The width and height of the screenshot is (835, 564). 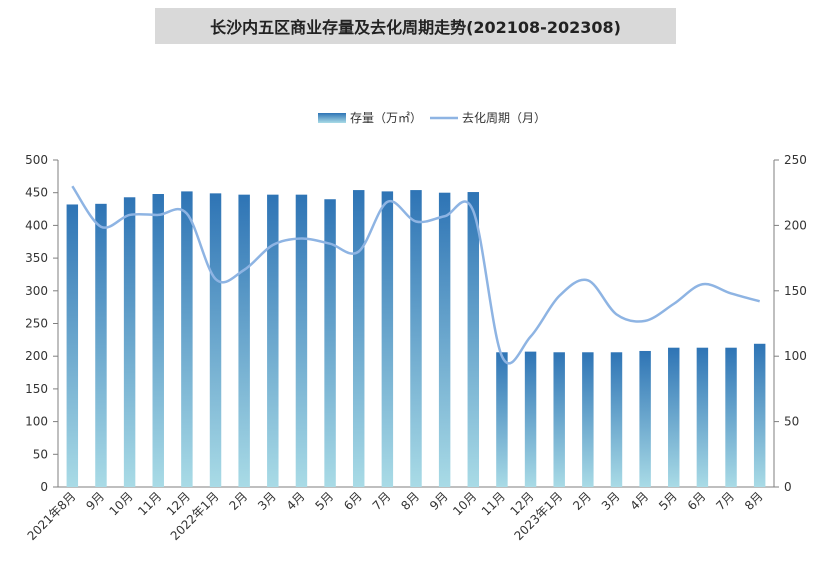 I want to click on y-right-tick-label: 0, so click(x=788, y=487).